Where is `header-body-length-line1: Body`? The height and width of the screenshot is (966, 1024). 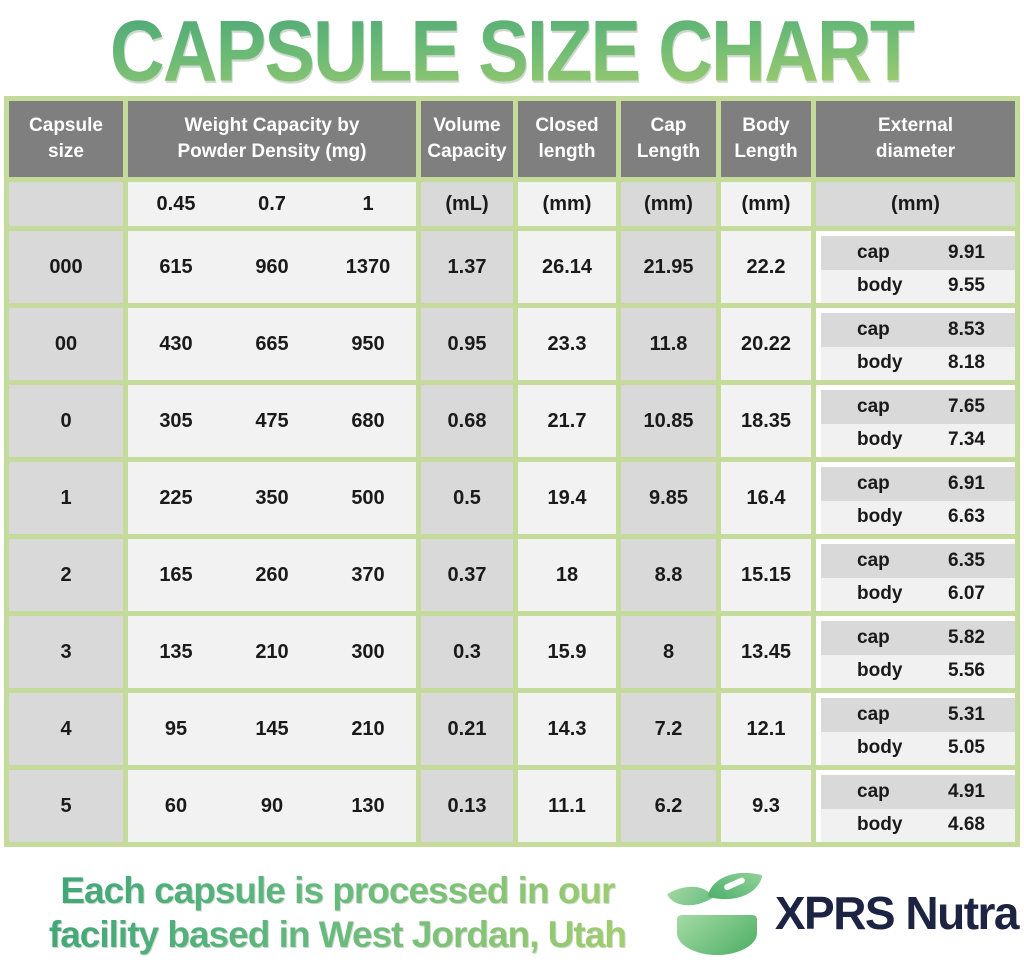
header-body-length-line1: Body is located at coordinates (766, 126).